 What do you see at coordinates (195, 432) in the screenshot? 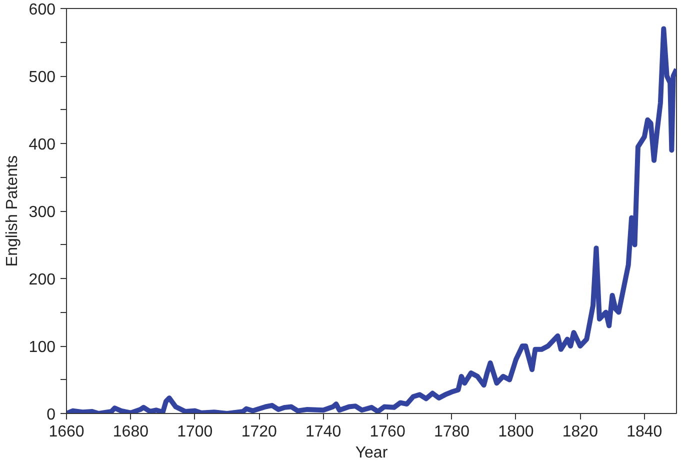
I see `x-tick-label: 1700` at bounding box center [195, 432].